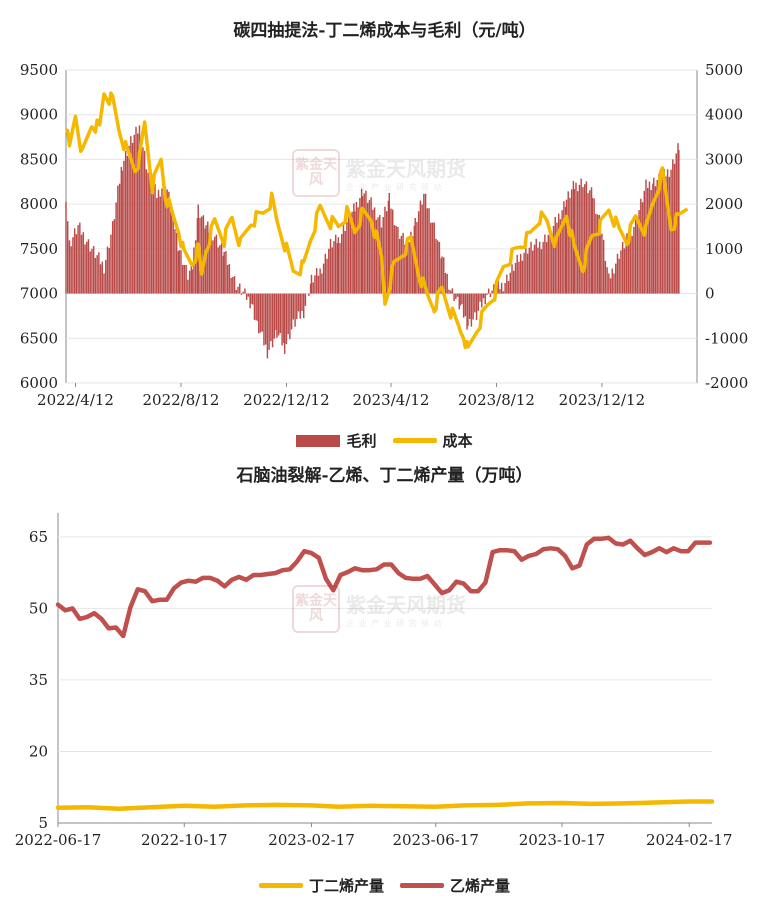 The image size is (769, 914). I want to click on y-right-tick-label: 2000, so click(724, 204).